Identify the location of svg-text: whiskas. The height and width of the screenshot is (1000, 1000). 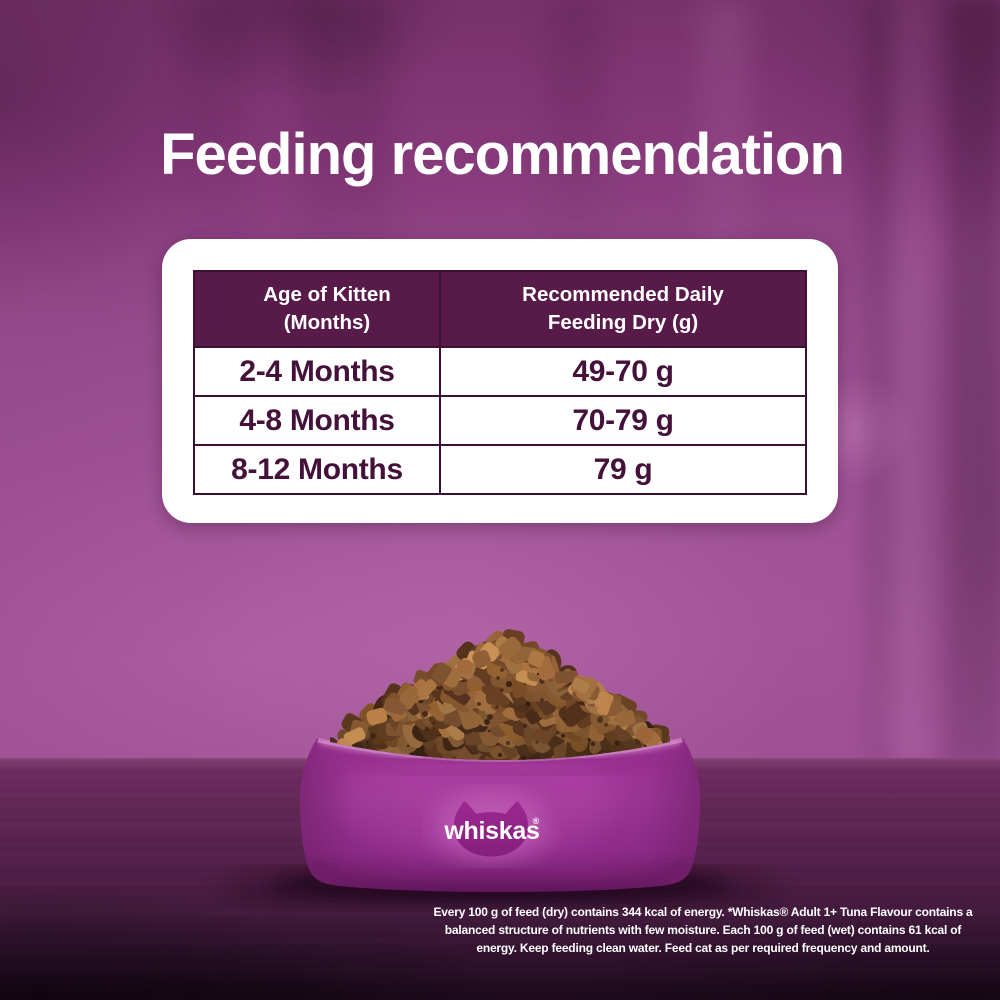
(491, 831).